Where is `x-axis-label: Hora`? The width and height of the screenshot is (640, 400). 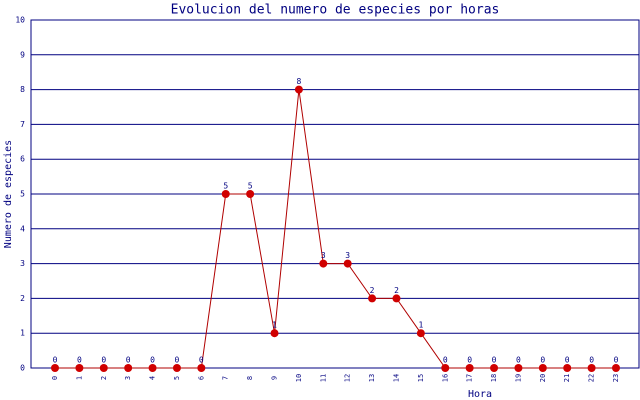
x-axis-label: Hora is located at coordinates (480, 394).